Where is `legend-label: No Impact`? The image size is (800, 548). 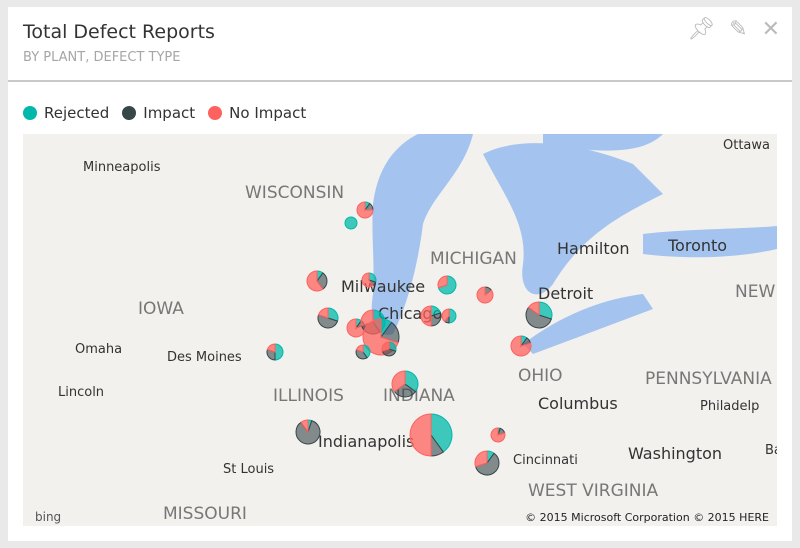
legend-label: No Impact is located at coordinates (268, 113).